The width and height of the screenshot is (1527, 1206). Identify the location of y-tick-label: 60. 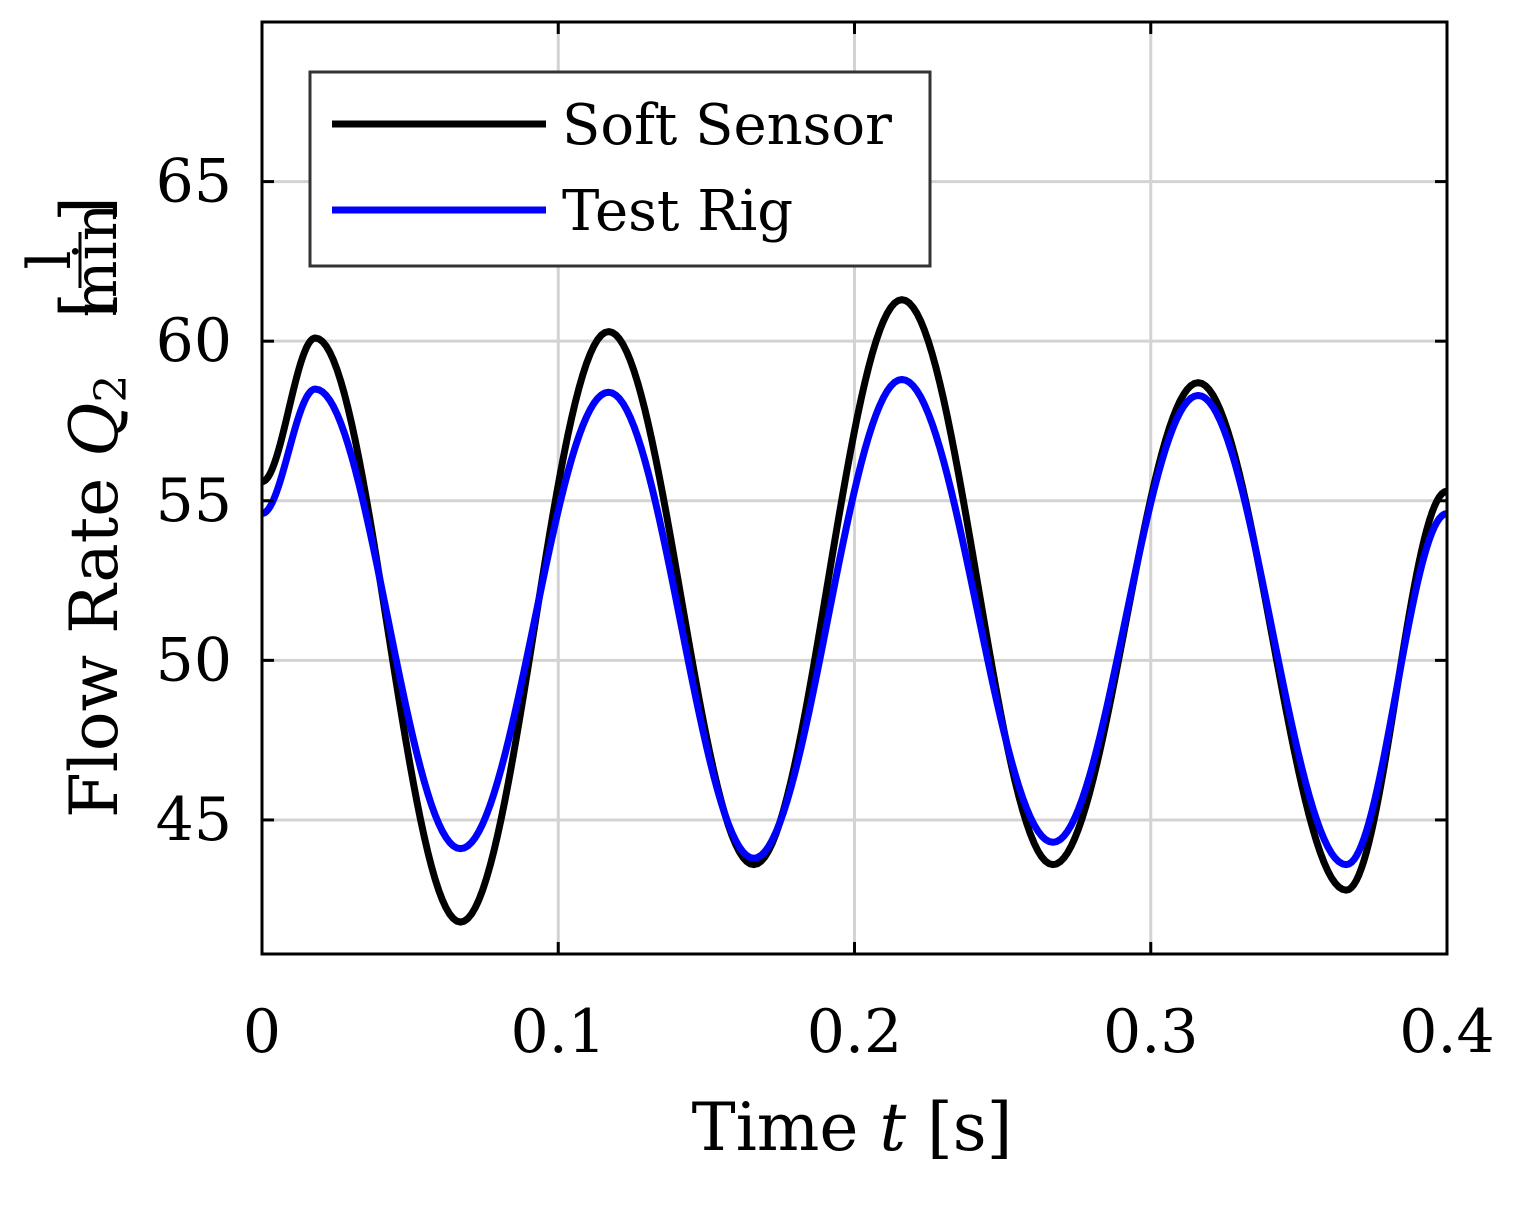
(194, 341).